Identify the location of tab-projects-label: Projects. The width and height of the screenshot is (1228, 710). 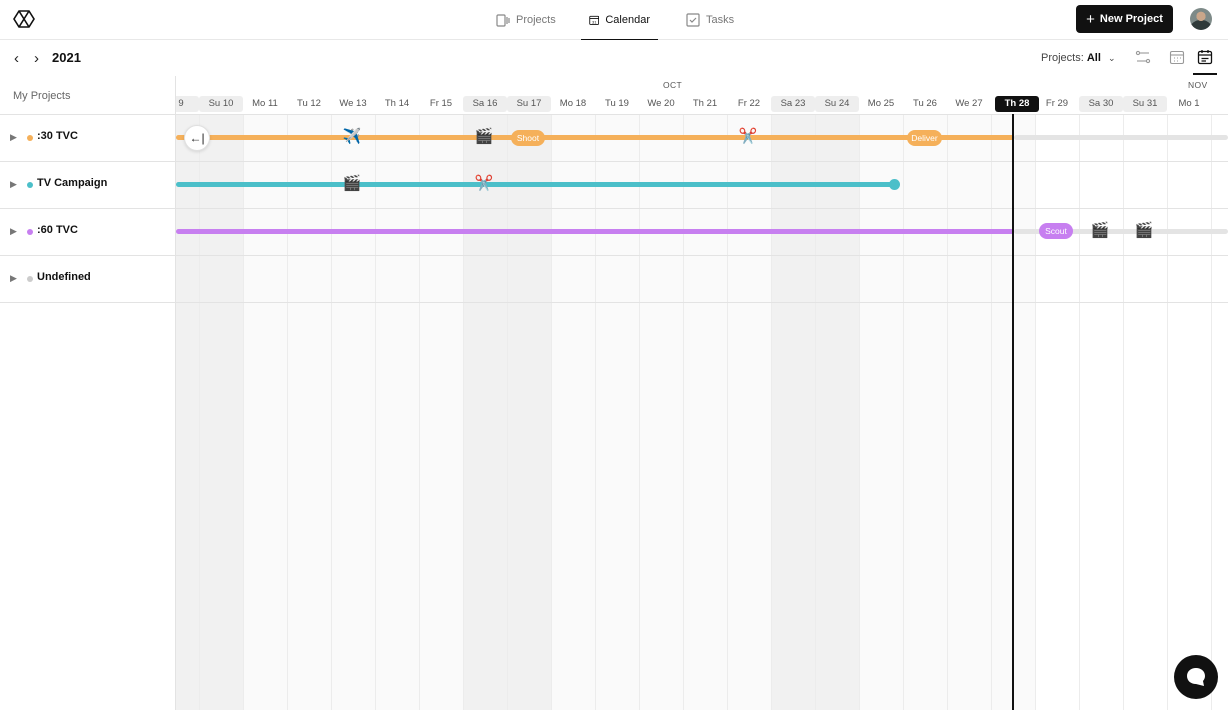
(536, 20).